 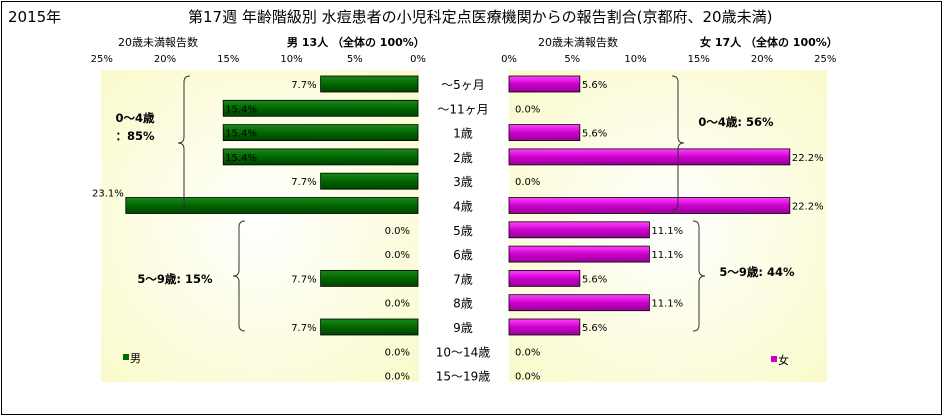 I want to click on female-0to4-annotation: 0～4歳: 56%, so click(x=736, y=122).